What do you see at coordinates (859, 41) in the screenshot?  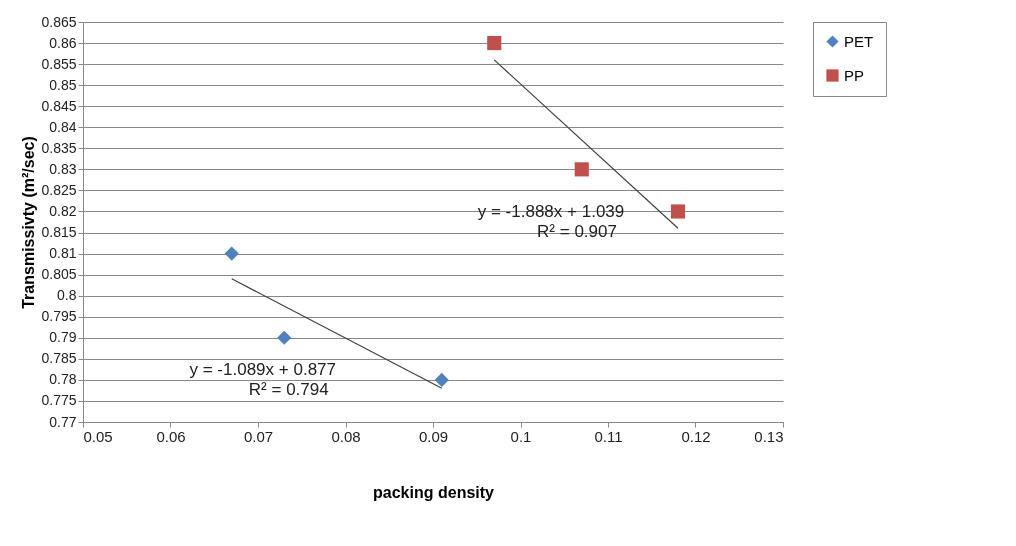 I see `legend-label: PET` at bounding box center [859, 41].